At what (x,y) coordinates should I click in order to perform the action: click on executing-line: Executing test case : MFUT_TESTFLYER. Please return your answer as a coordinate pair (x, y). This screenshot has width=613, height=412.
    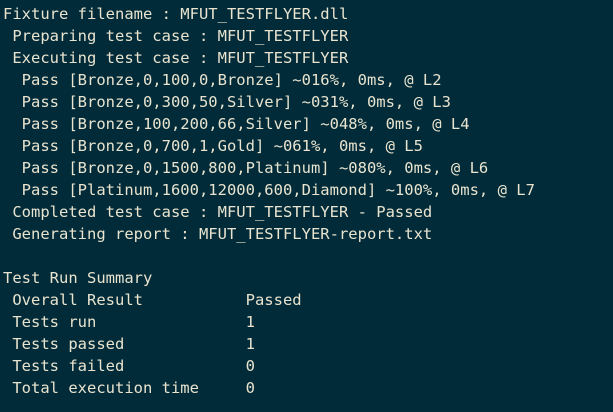
    Looking at the image, I should click on (176, 58).